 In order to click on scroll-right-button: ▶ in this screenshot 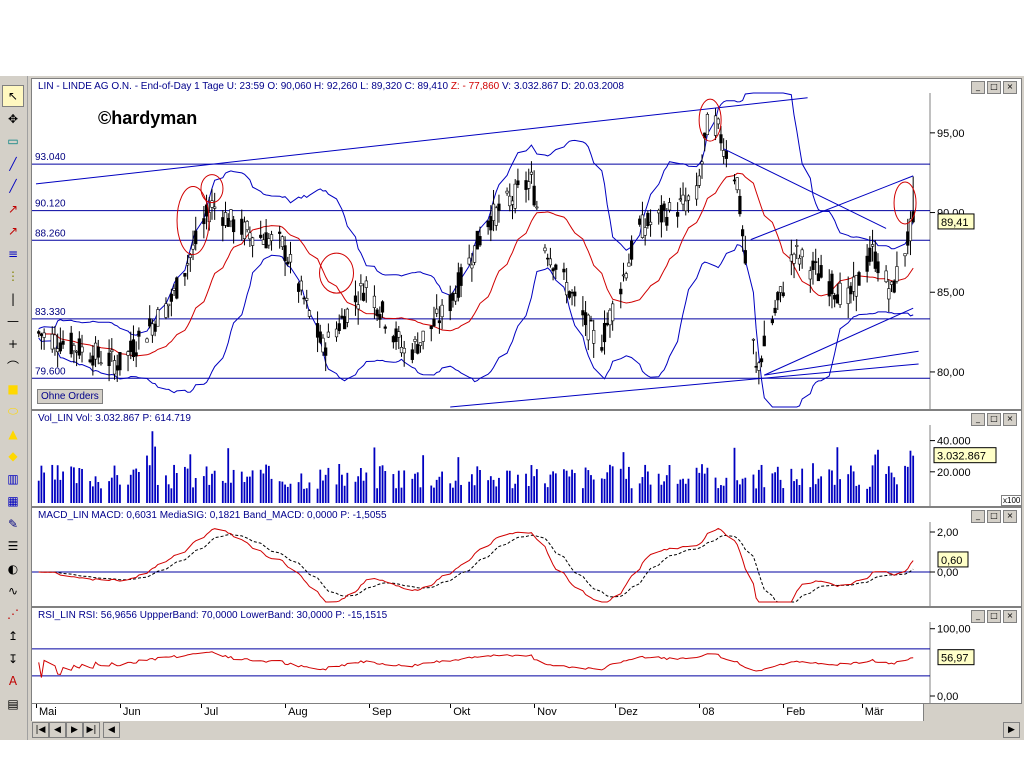, I will do `click(1011, 730)`.